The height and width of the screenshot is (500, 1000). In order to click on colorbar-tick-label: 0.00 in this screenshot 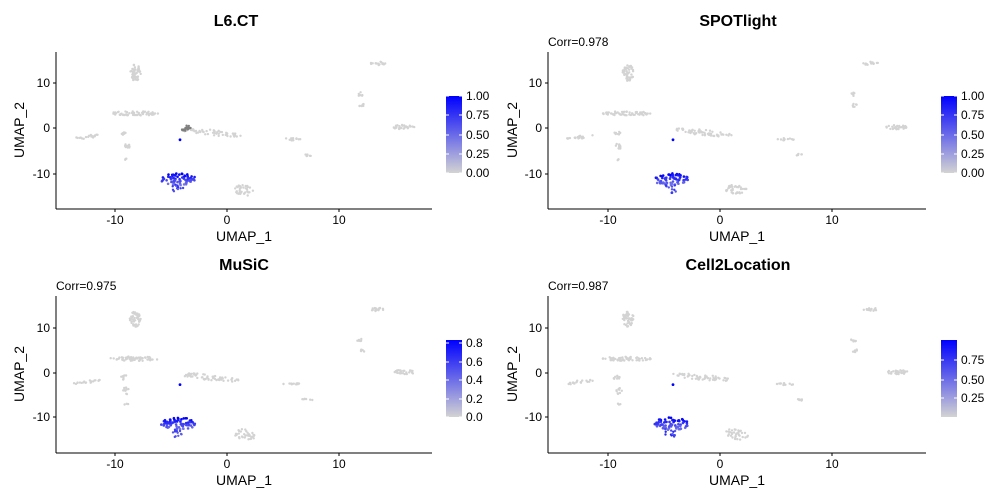, I will do `click(478, 173)`.